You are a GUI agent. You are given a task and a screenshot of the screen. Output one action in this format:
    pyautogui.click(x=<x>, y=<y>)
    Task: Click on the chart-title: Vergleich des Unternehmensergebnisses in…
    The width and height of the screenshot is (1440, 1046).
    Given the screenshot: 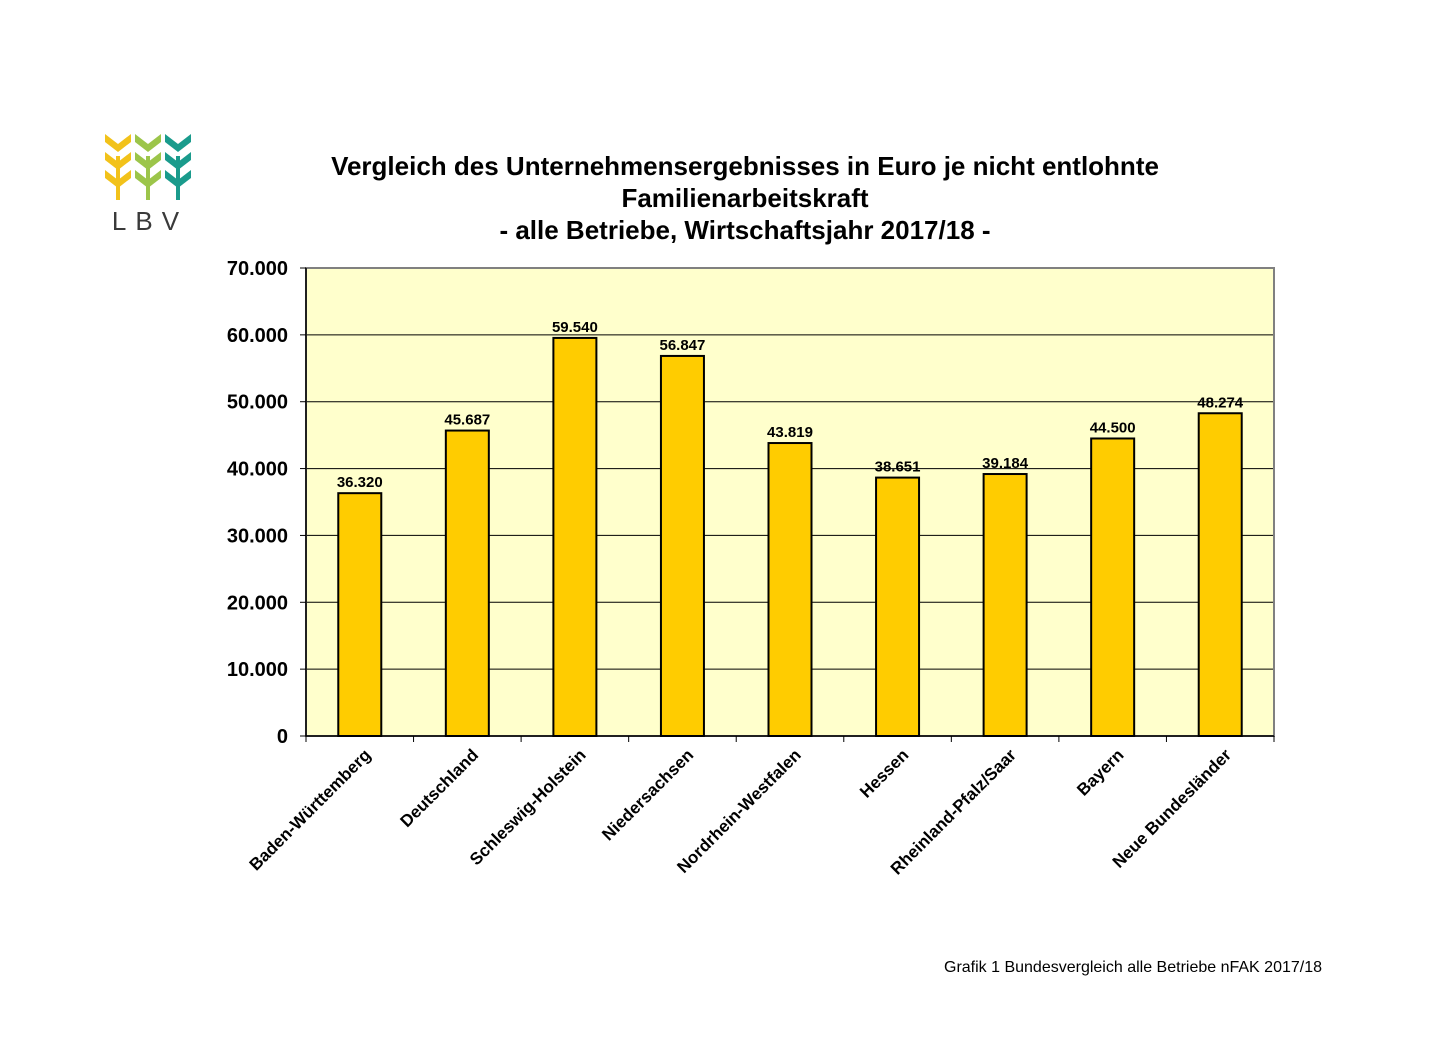 What is the action you would take?
    pyautogui.click(x=745, y=198)
    